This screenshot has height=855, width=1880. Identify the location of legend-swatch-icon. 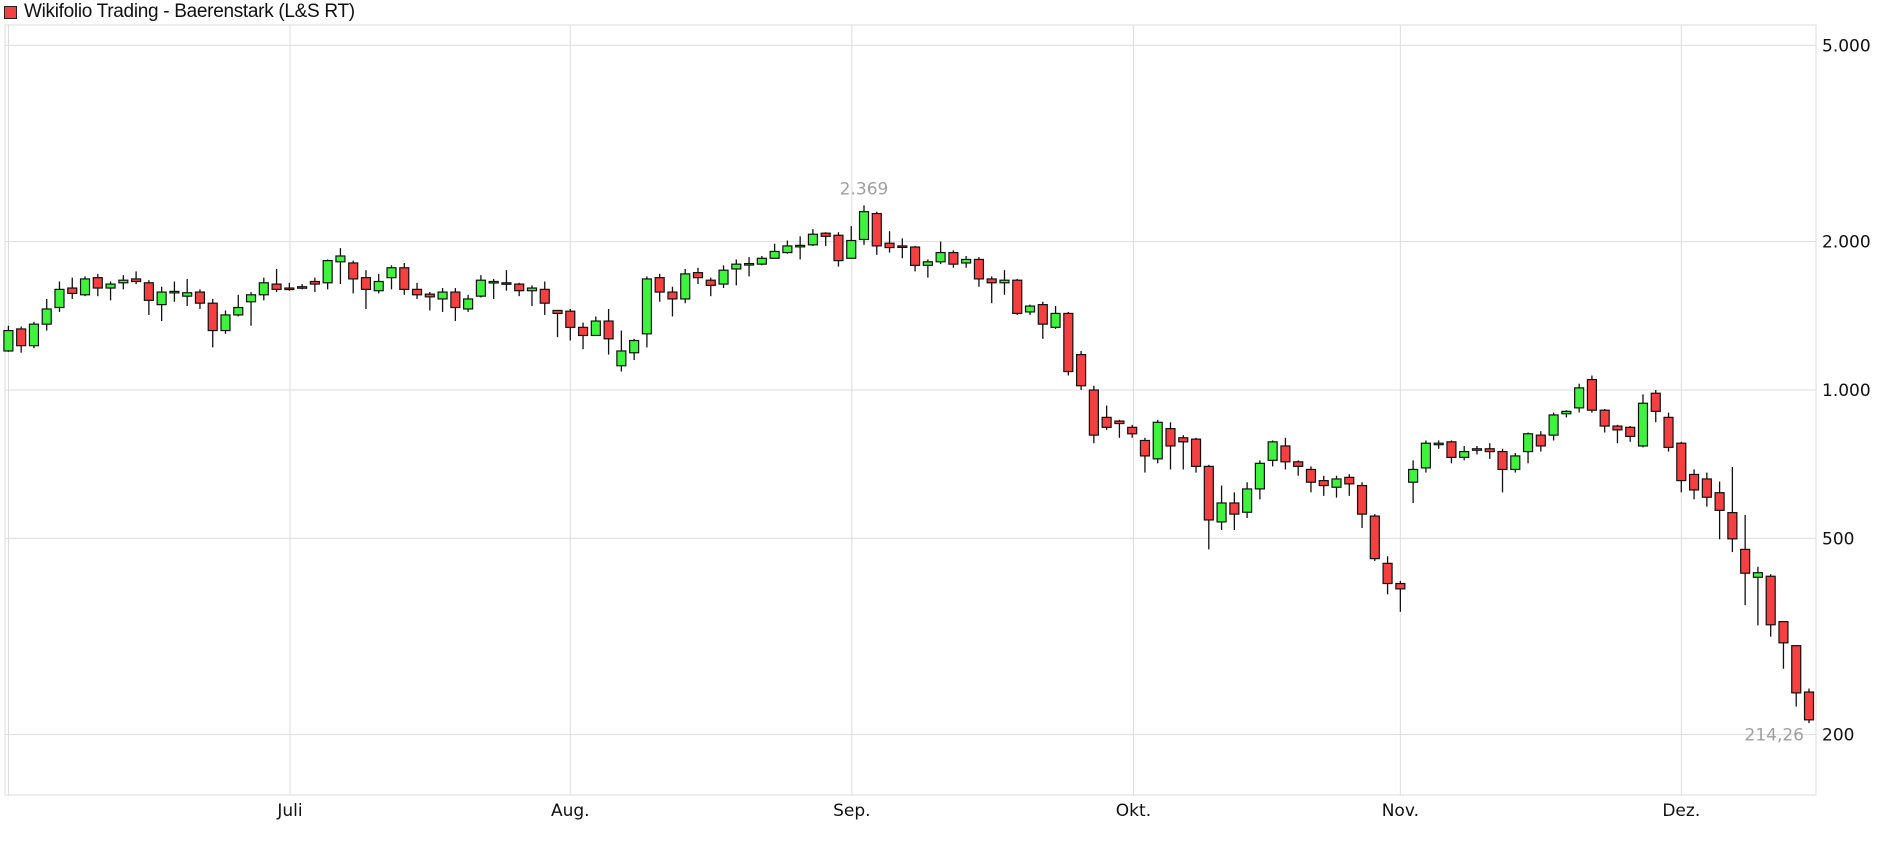
(10, 12).